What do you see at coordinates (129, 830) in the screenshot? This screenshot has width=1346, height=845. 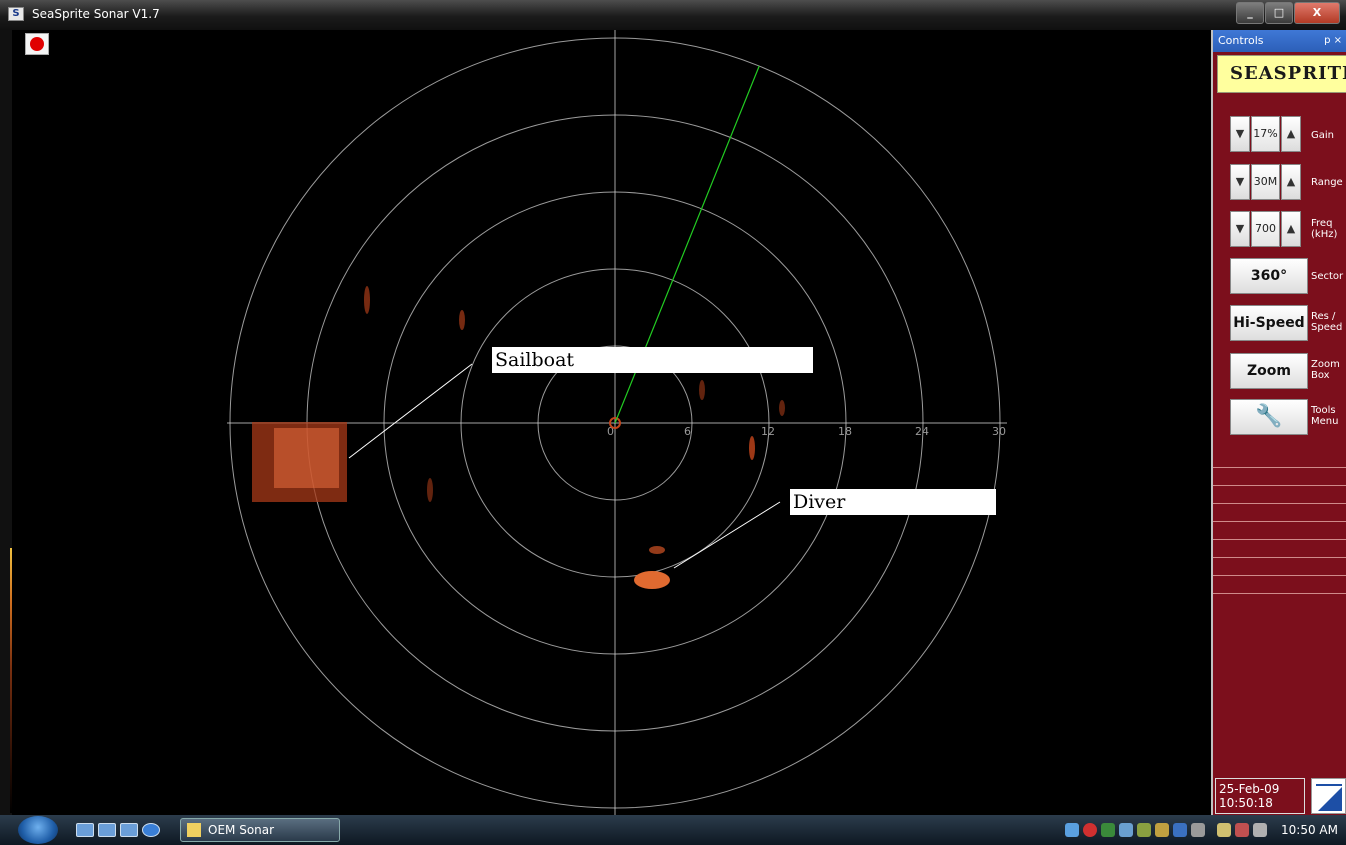 I see `computer-icon` at bounding box center [129, 830].